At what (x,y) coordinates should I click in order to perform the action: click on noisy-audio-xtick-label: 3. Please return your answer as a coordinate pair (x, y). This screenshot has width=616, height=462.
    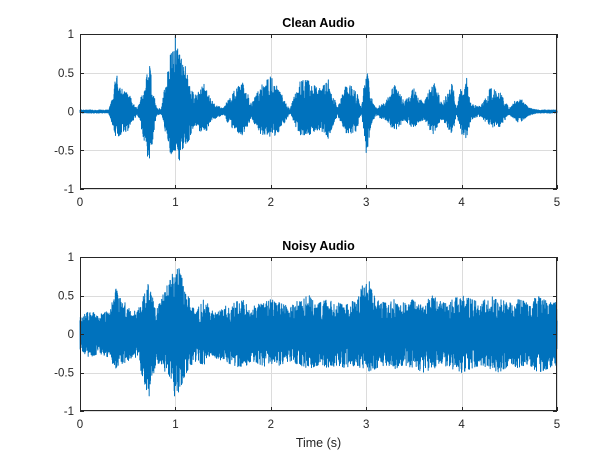
    Looking at the image, I should click on (366, 425).